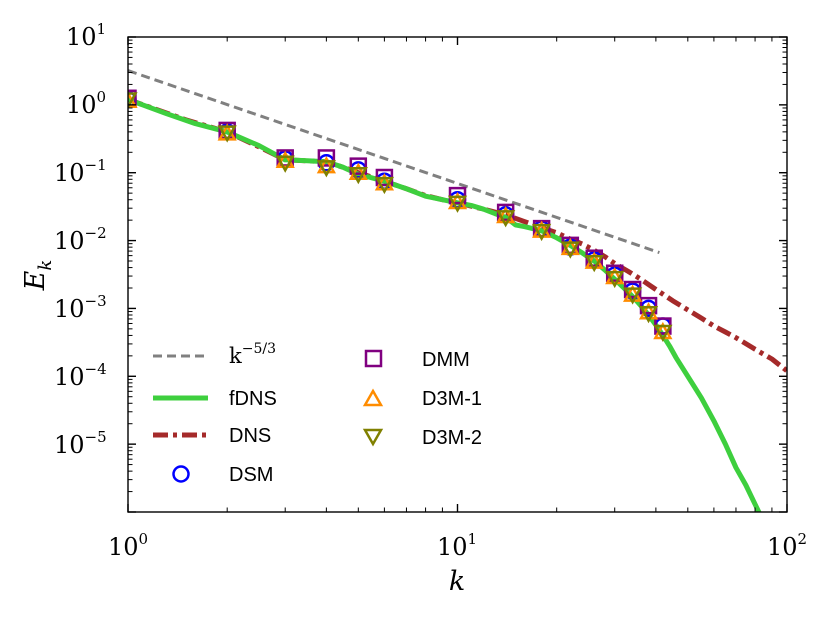  I want to click on legend-label-reference: k−5/3, so click(252, 354).